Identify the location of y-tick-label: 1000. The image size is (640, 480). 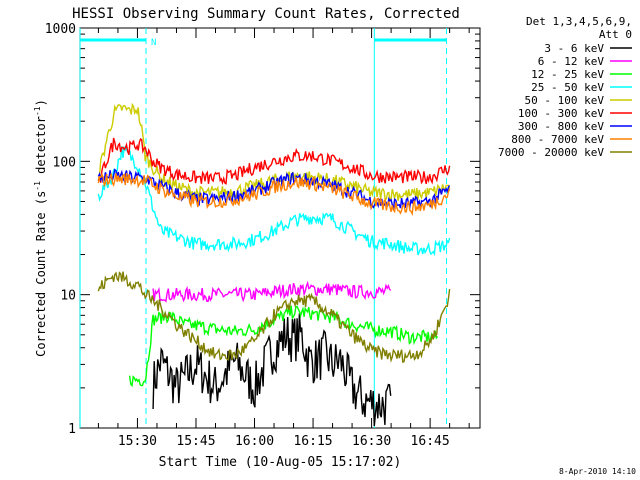
(60, 29).